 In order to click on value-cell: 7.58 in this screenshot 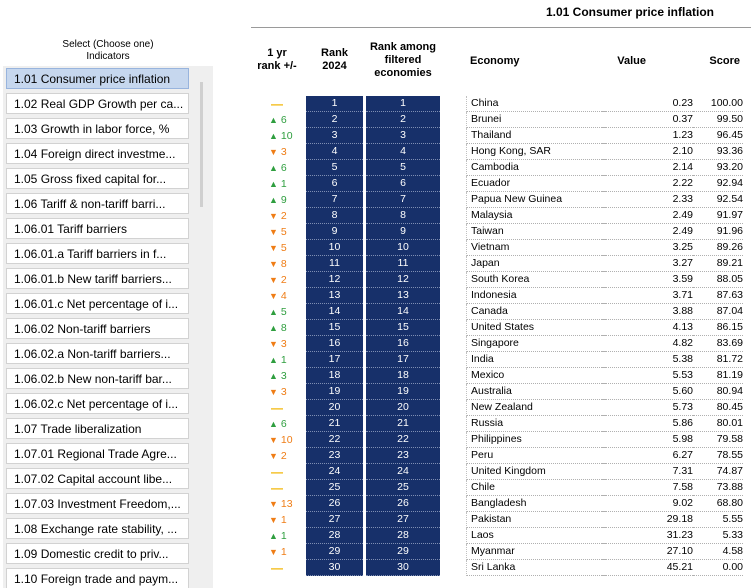, I will do `click(647, 488)`.